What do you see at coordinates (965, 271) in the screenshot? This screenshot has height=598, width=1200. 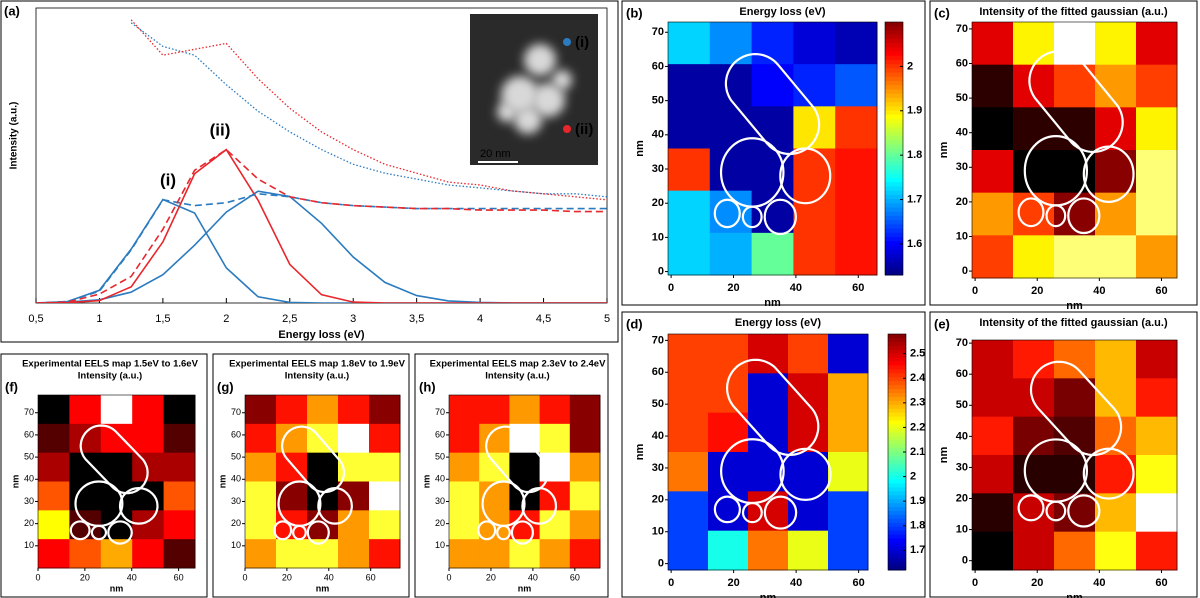 I see `y-tick-label: 0` at bounding box center [965, 271].